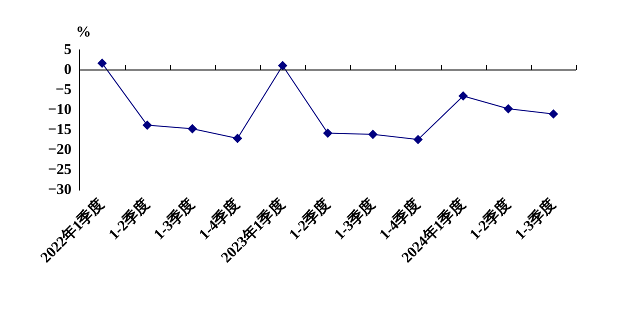  What do you see at coordinates (60, 170) in the screenshot?
I see `y-tick-label: −25` at bounding box center [60, 170].